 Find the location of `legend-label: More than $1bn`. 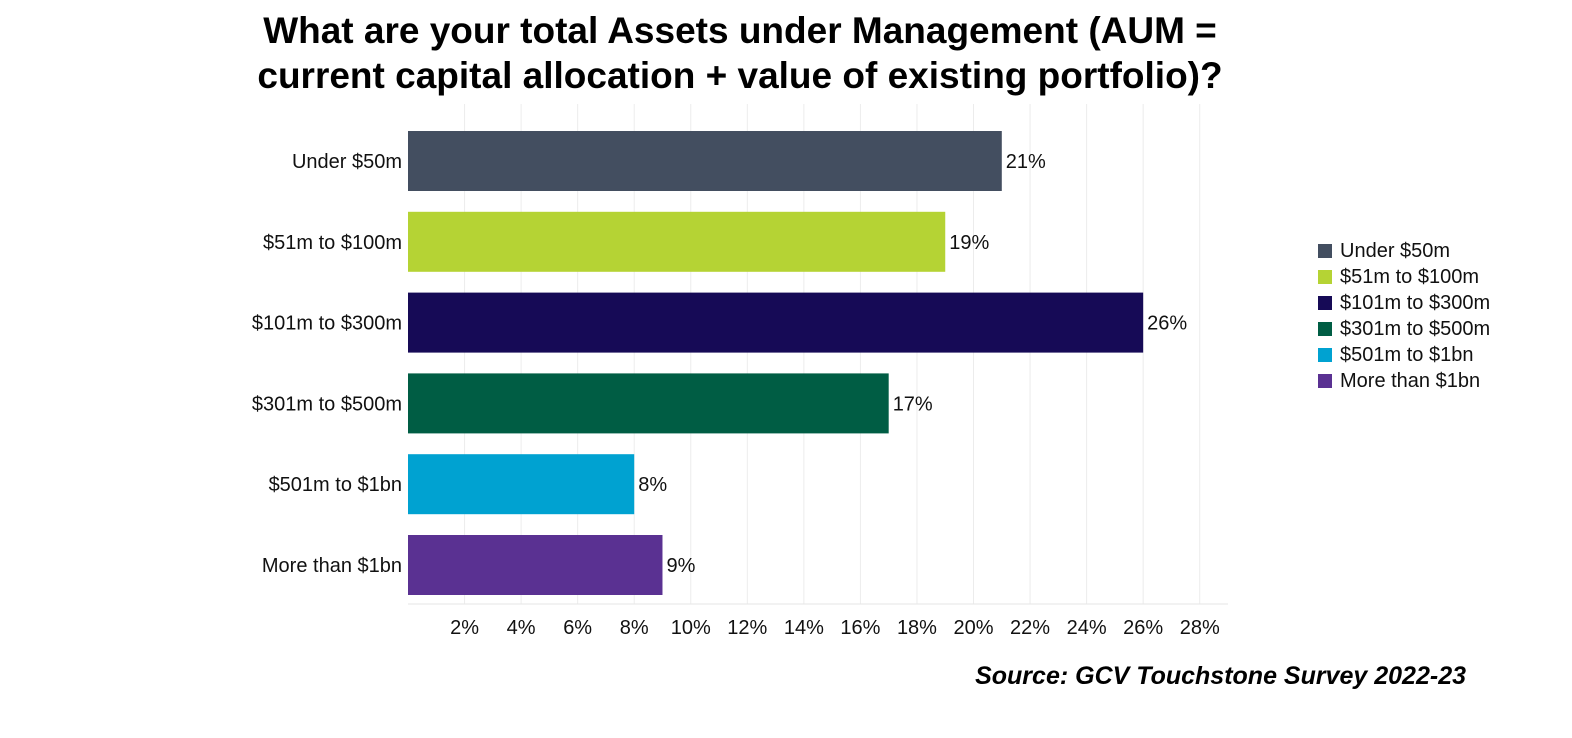

legend-label: More than $1bn is located at coordinates (1410, 380).